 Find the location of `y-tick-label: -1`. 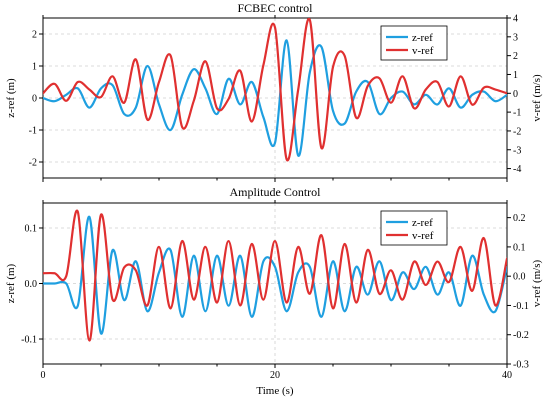

y-tick-label: -1 is located at coordinates (33, 131).